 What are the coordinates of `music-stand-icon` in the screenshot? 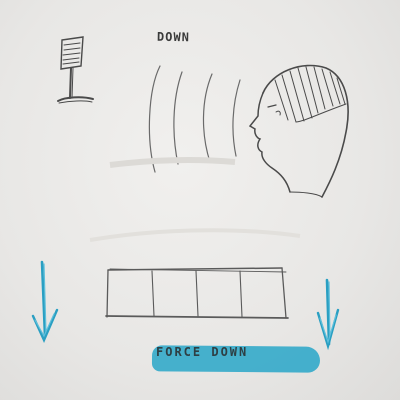 It's located at (75, 70).